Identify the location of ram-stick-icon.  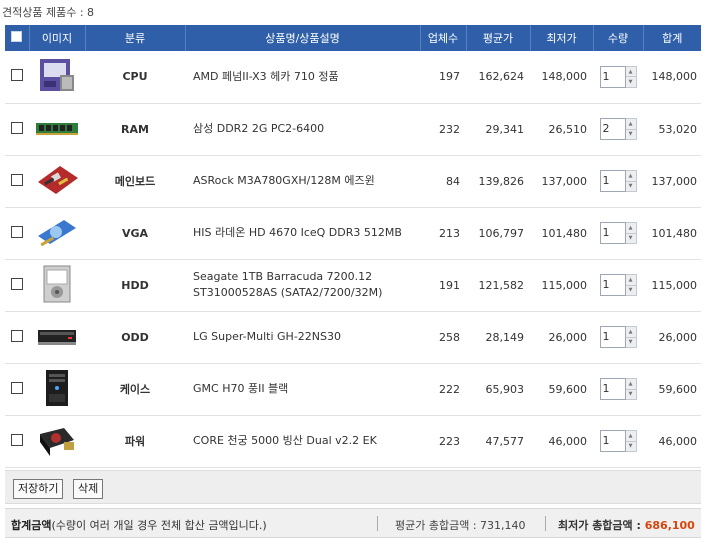
(57, 128).